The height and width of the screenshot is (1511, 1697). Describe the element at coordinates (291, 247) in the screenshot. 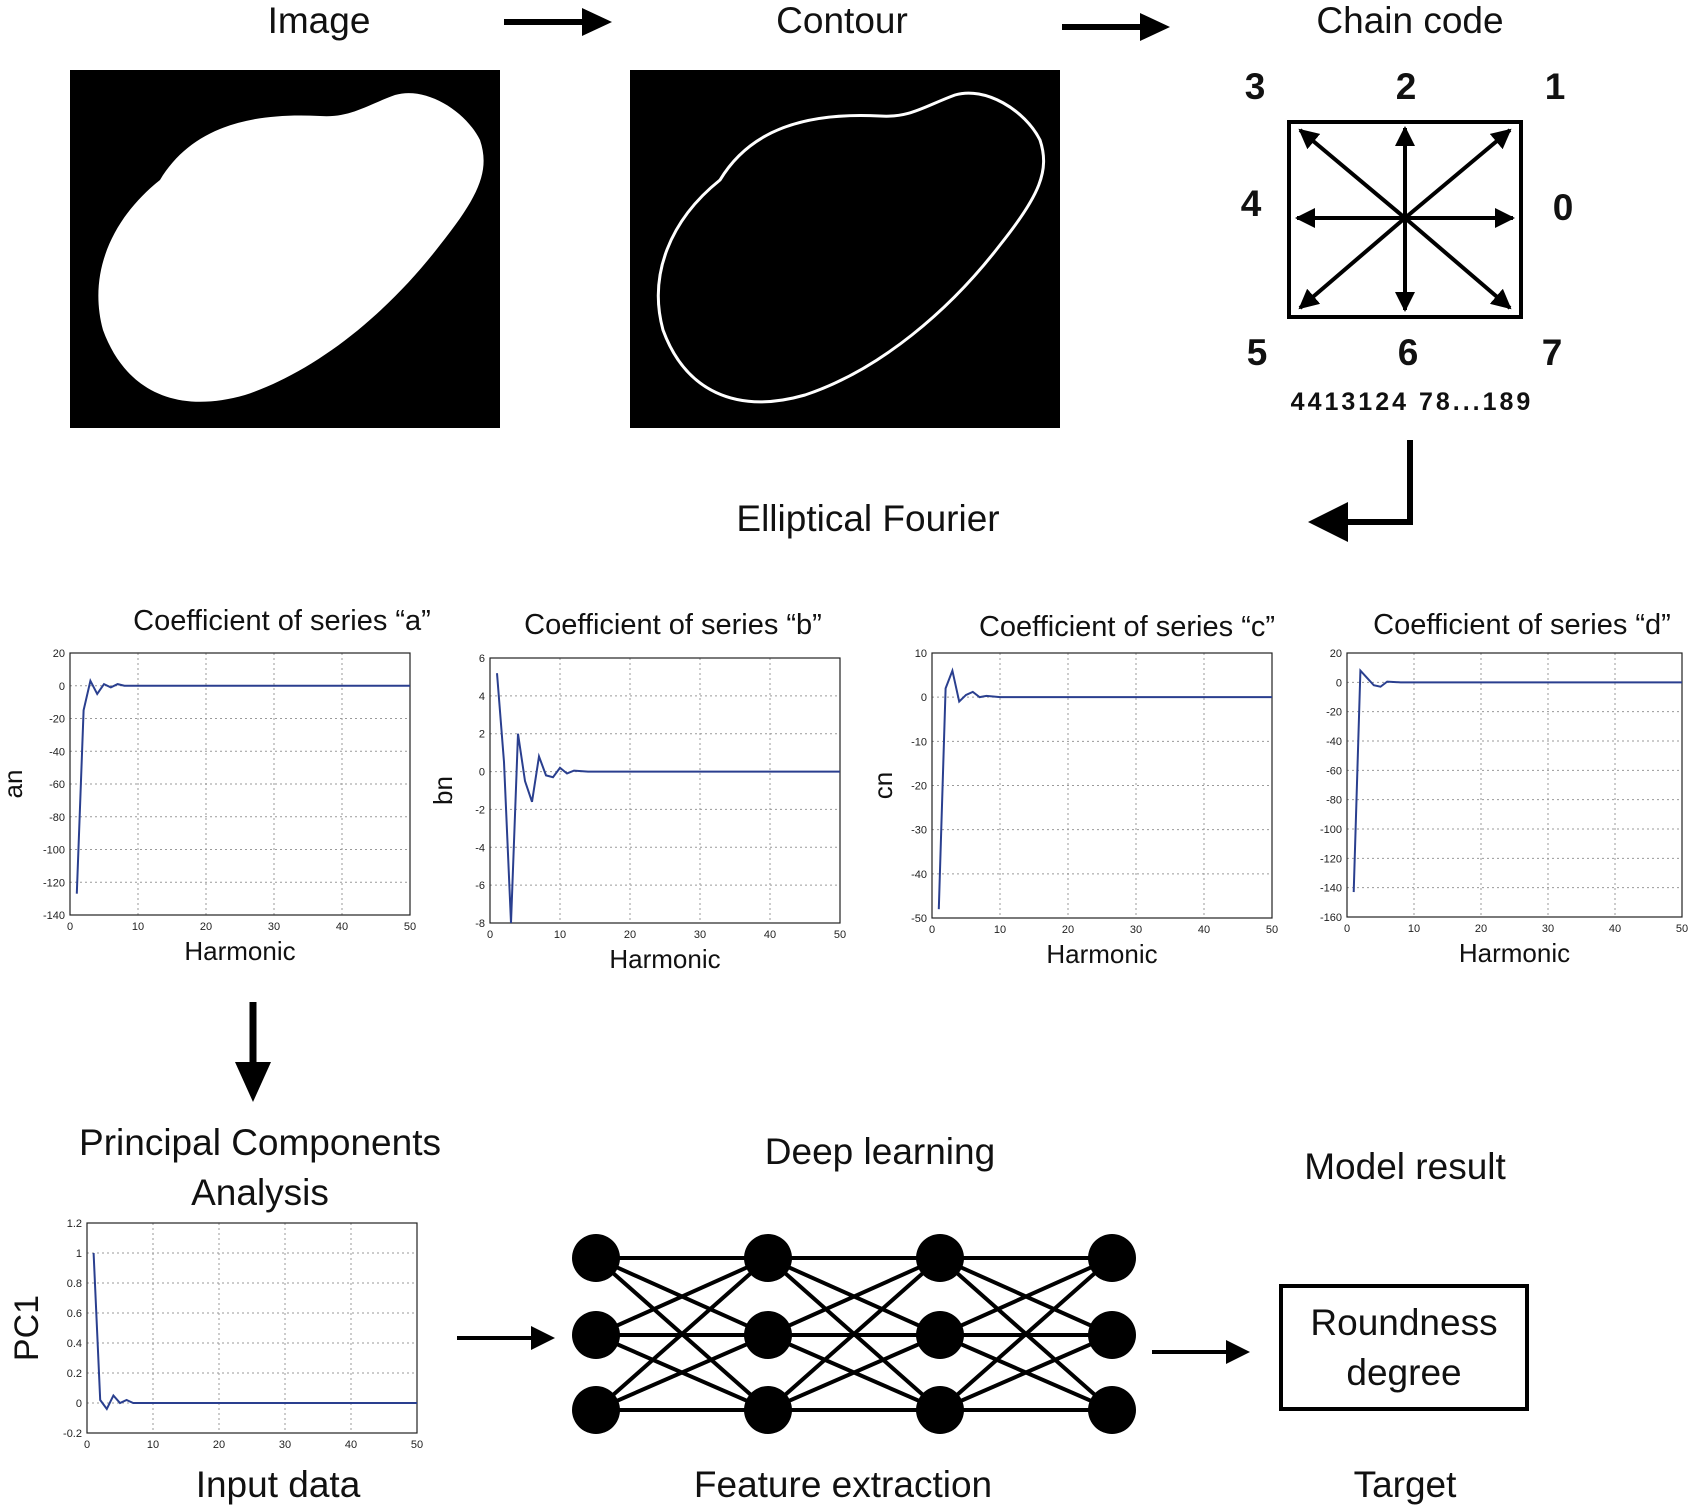

I see `blob-shape` at that location.